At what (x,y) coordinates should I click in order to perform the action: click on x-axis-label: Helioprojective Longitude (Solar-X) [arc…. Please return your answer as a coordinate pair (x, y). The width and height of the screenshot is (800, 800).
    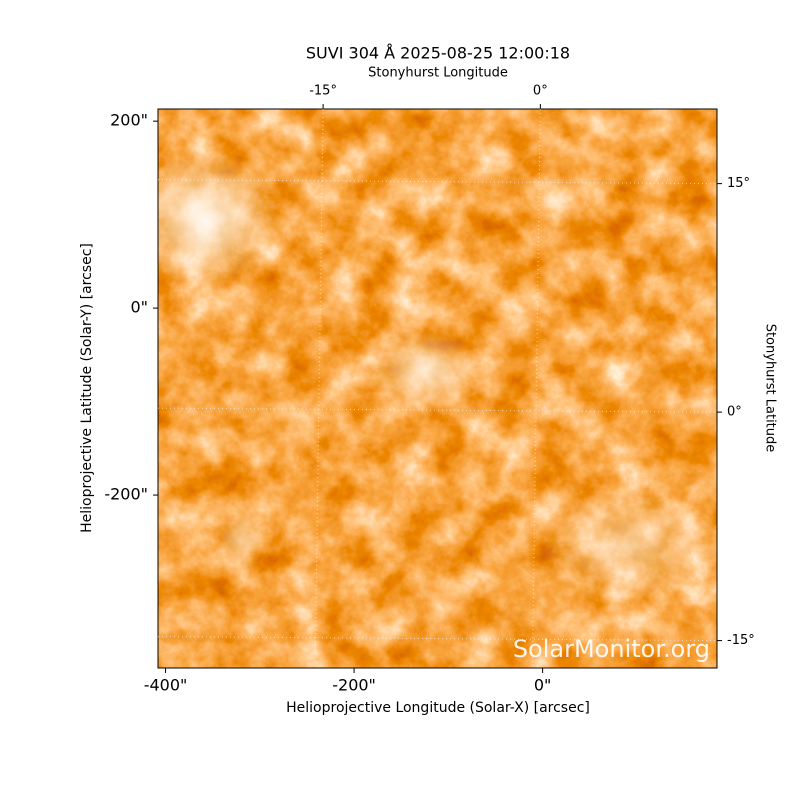
    Looking at the image, I should click on (438, 708).